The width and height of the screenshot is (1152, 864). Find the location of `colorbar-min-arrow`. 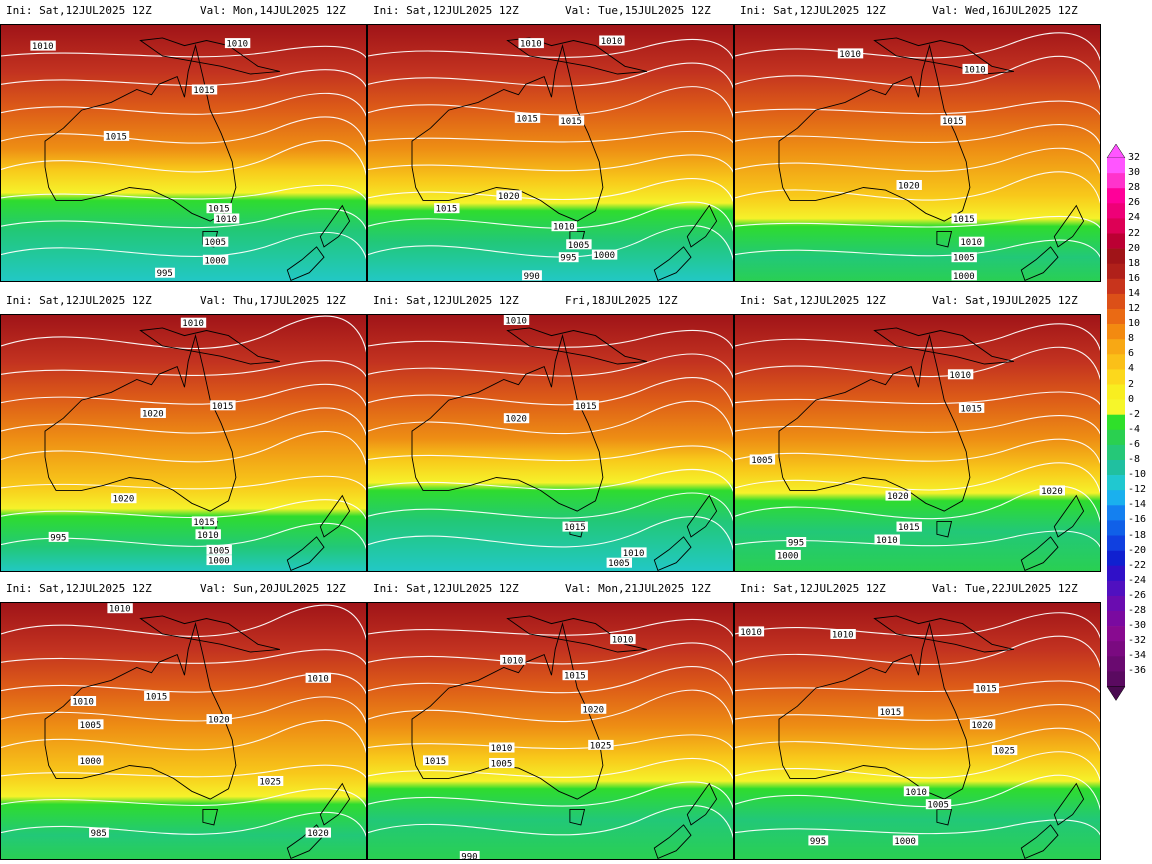

colorbar-min-arrow is located at coordinates (1116, 693).